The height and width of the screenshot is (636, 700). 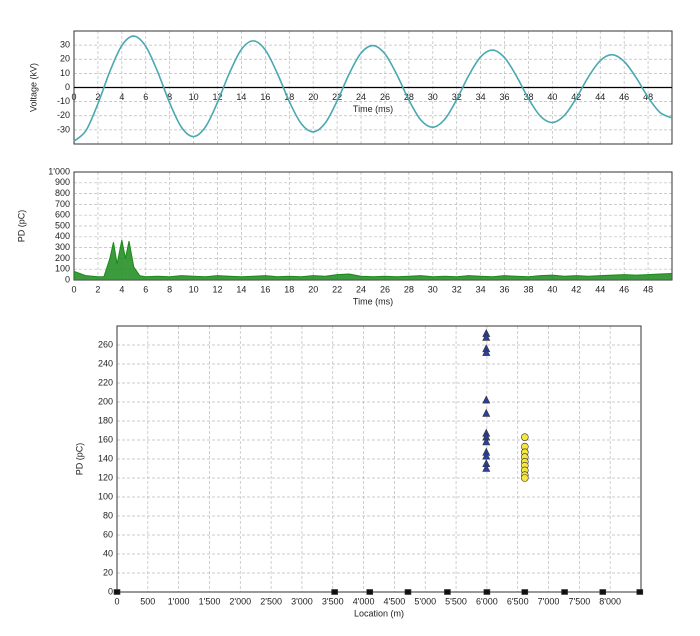 What do you see at coordinates (33, 87) in the screenshot?
I see `y-axis-label: Voltage (kV)` at bounding box center [33, 87].